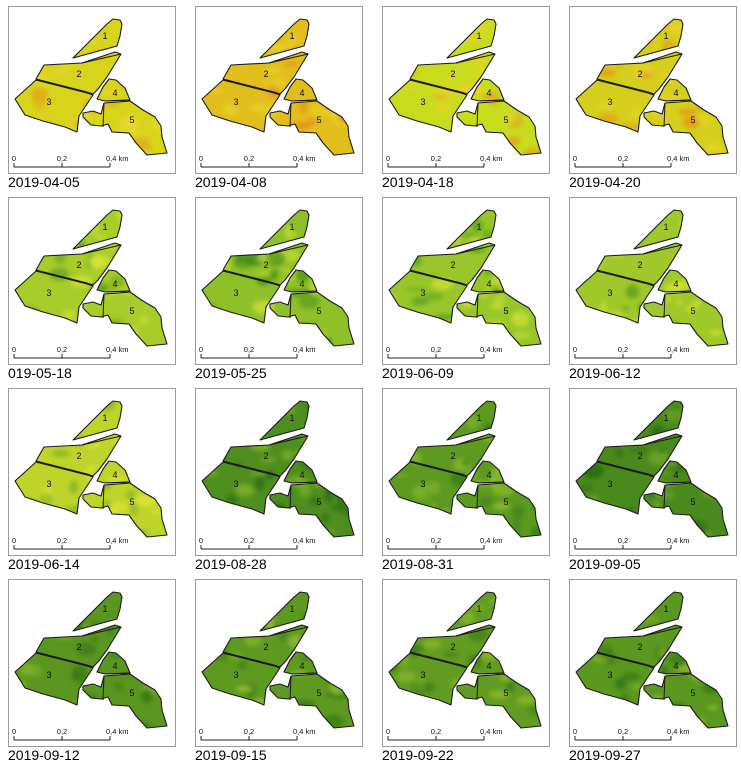 This screenshot has width=741, height=770. Describe the element at coordinates (40, 373) in the screenshot. I see `acquisition-date: 019-05-18` at that location.